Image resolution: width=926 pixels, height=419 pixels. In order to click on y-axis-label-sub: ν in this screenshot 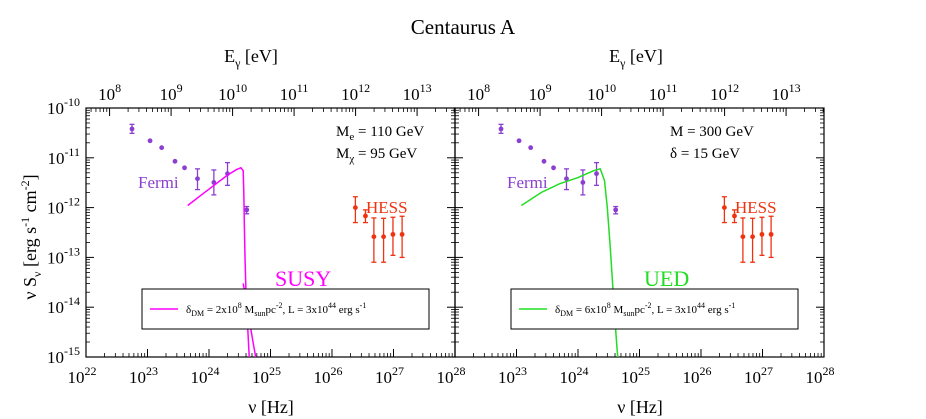, I will do `click(37, 274)`.